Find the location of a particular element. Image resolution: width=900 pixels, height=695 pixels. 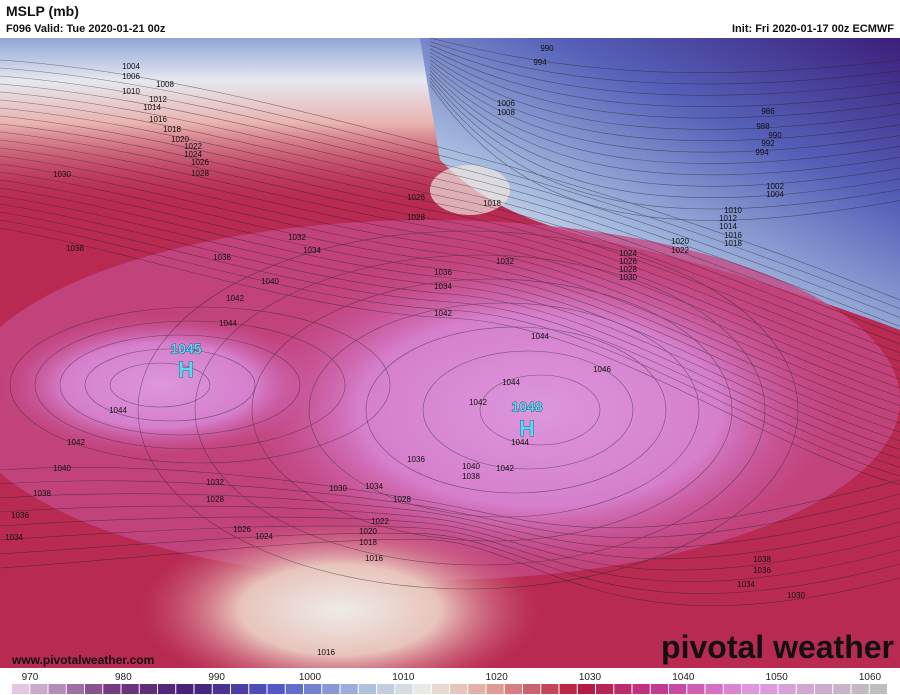

isobar-label: 1030 is located at coordinates (628, 277).